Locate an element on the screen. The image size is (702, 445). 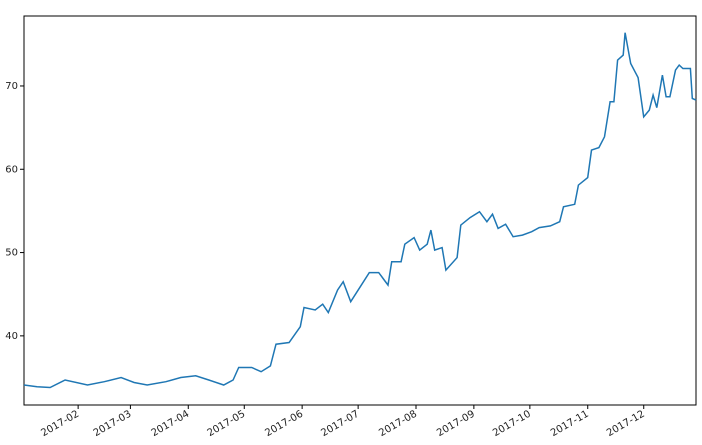
y-tick-label: 50 is located at coordinates (11, 253).